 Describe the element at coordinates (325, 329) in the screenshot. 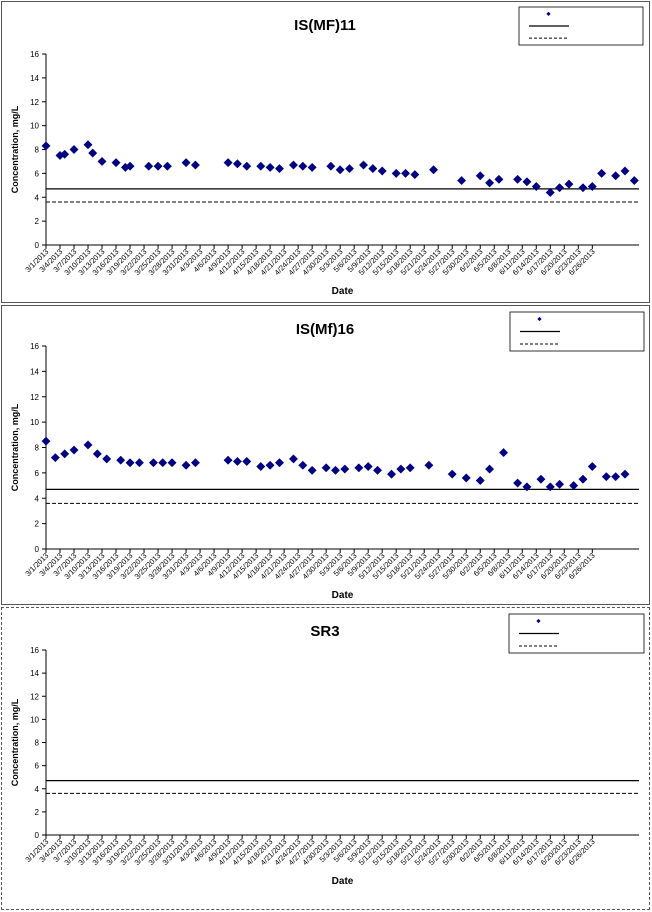

I see `chart-title: IS(Mf)16` at that location.